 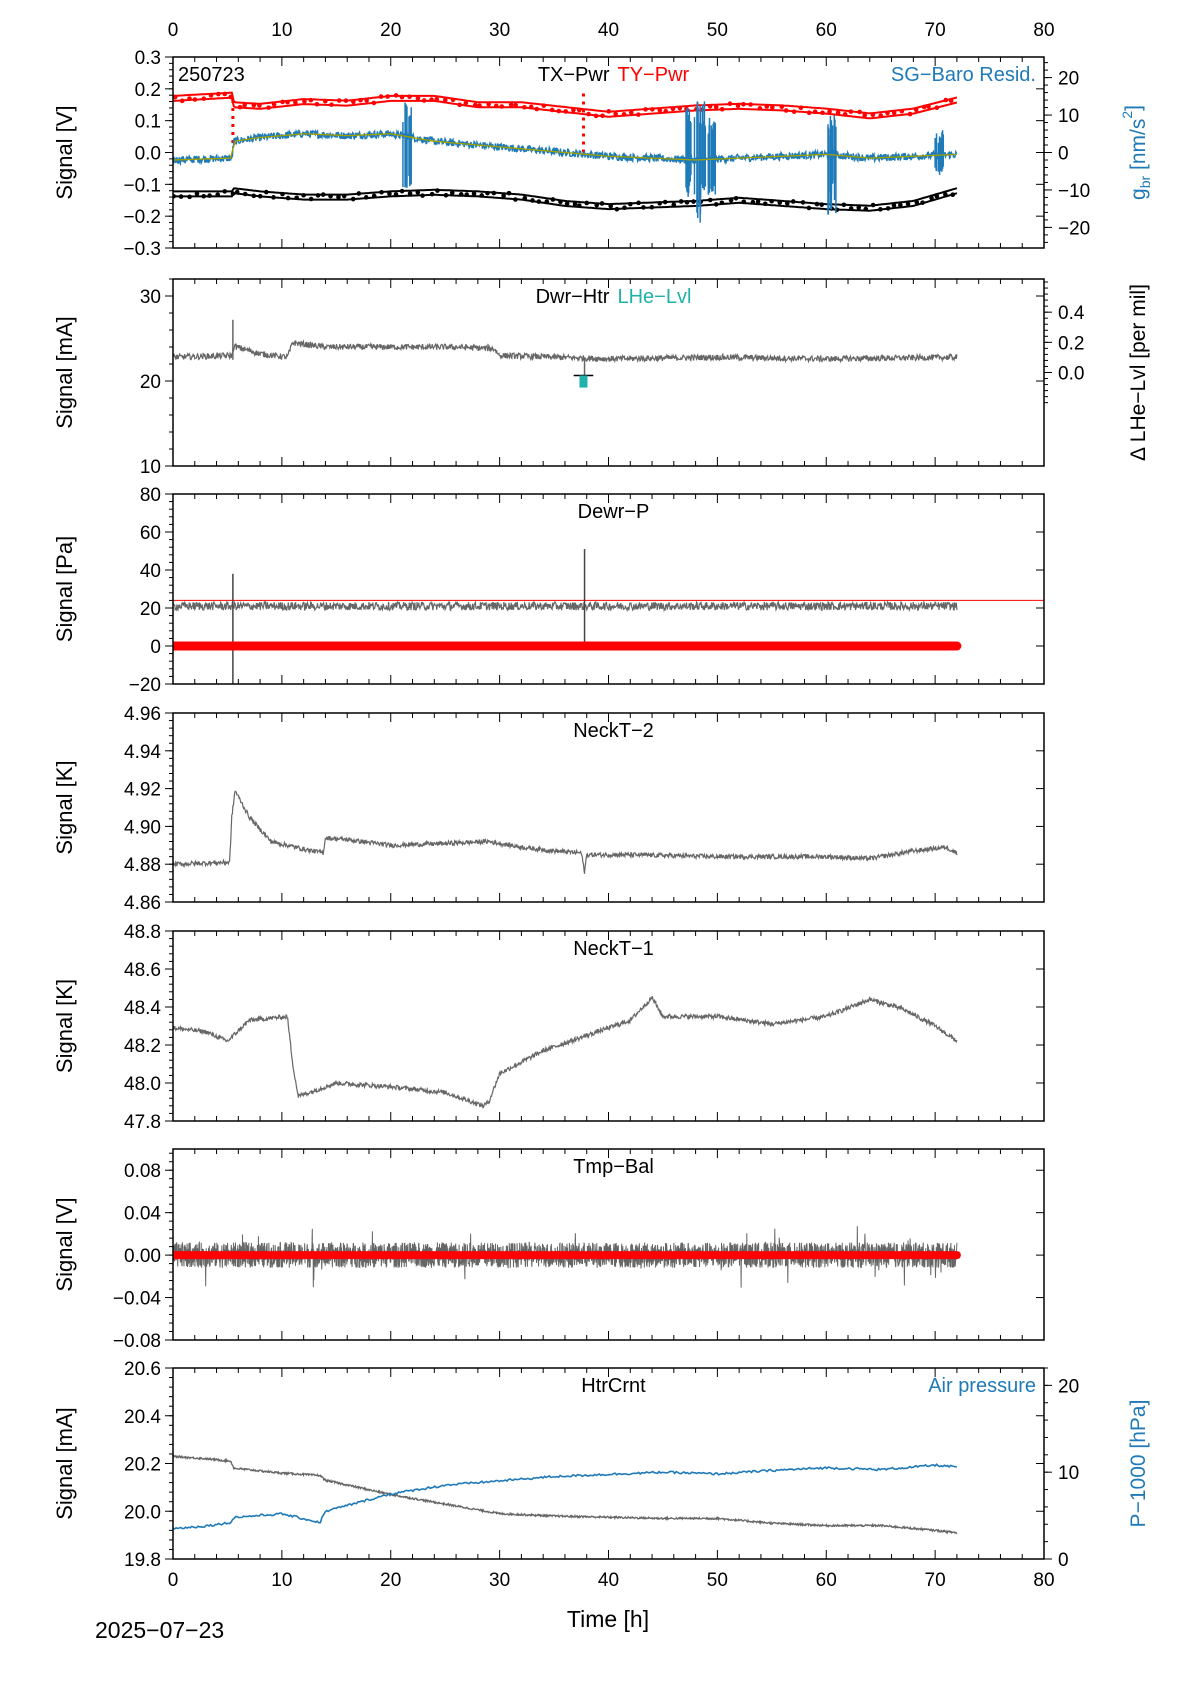 I want to click on legend-entry: Air pressure, so click(x=982, y=1386).